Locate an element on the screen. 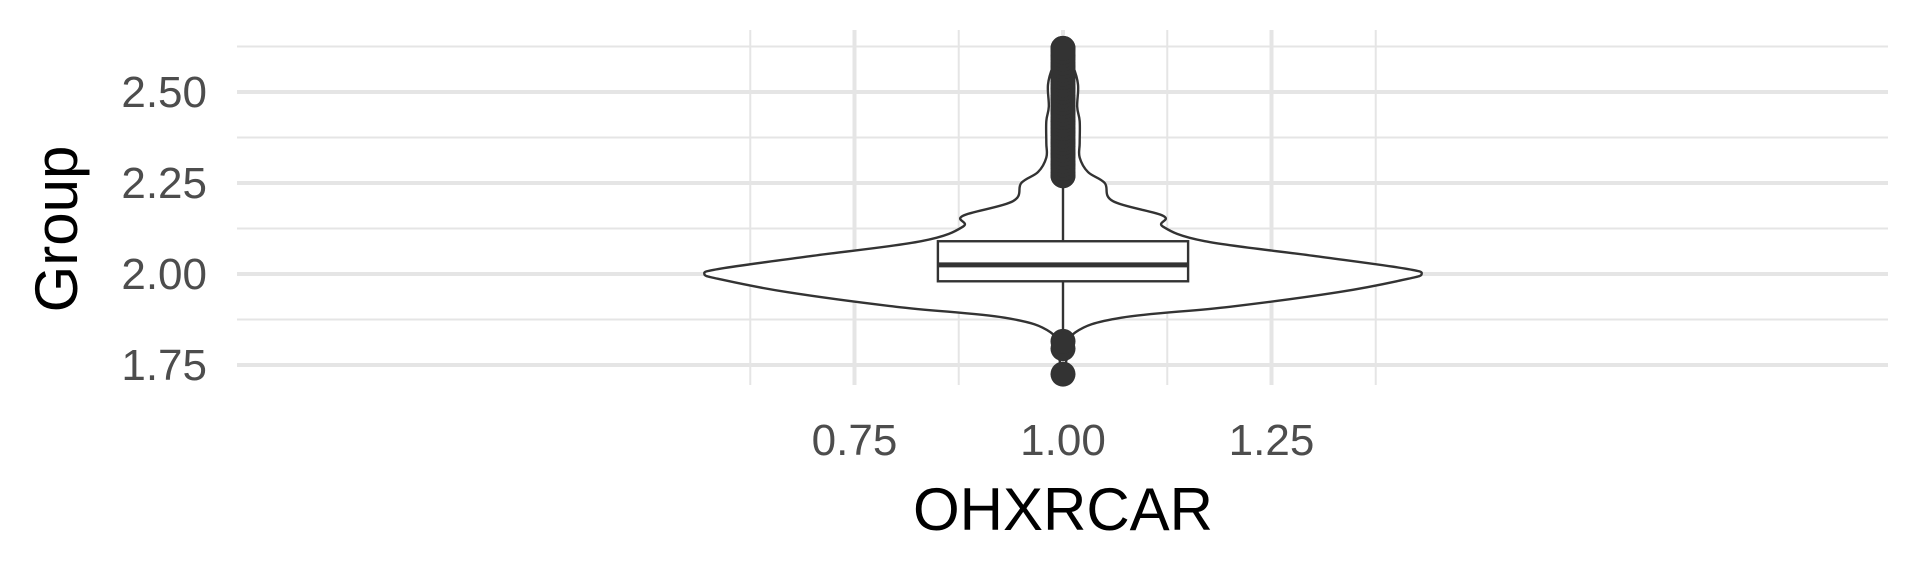 Image resolution: width=1920 pixels, height=576 pixels. y-tick-label: 2.00 is located at coordinates (164, 274).